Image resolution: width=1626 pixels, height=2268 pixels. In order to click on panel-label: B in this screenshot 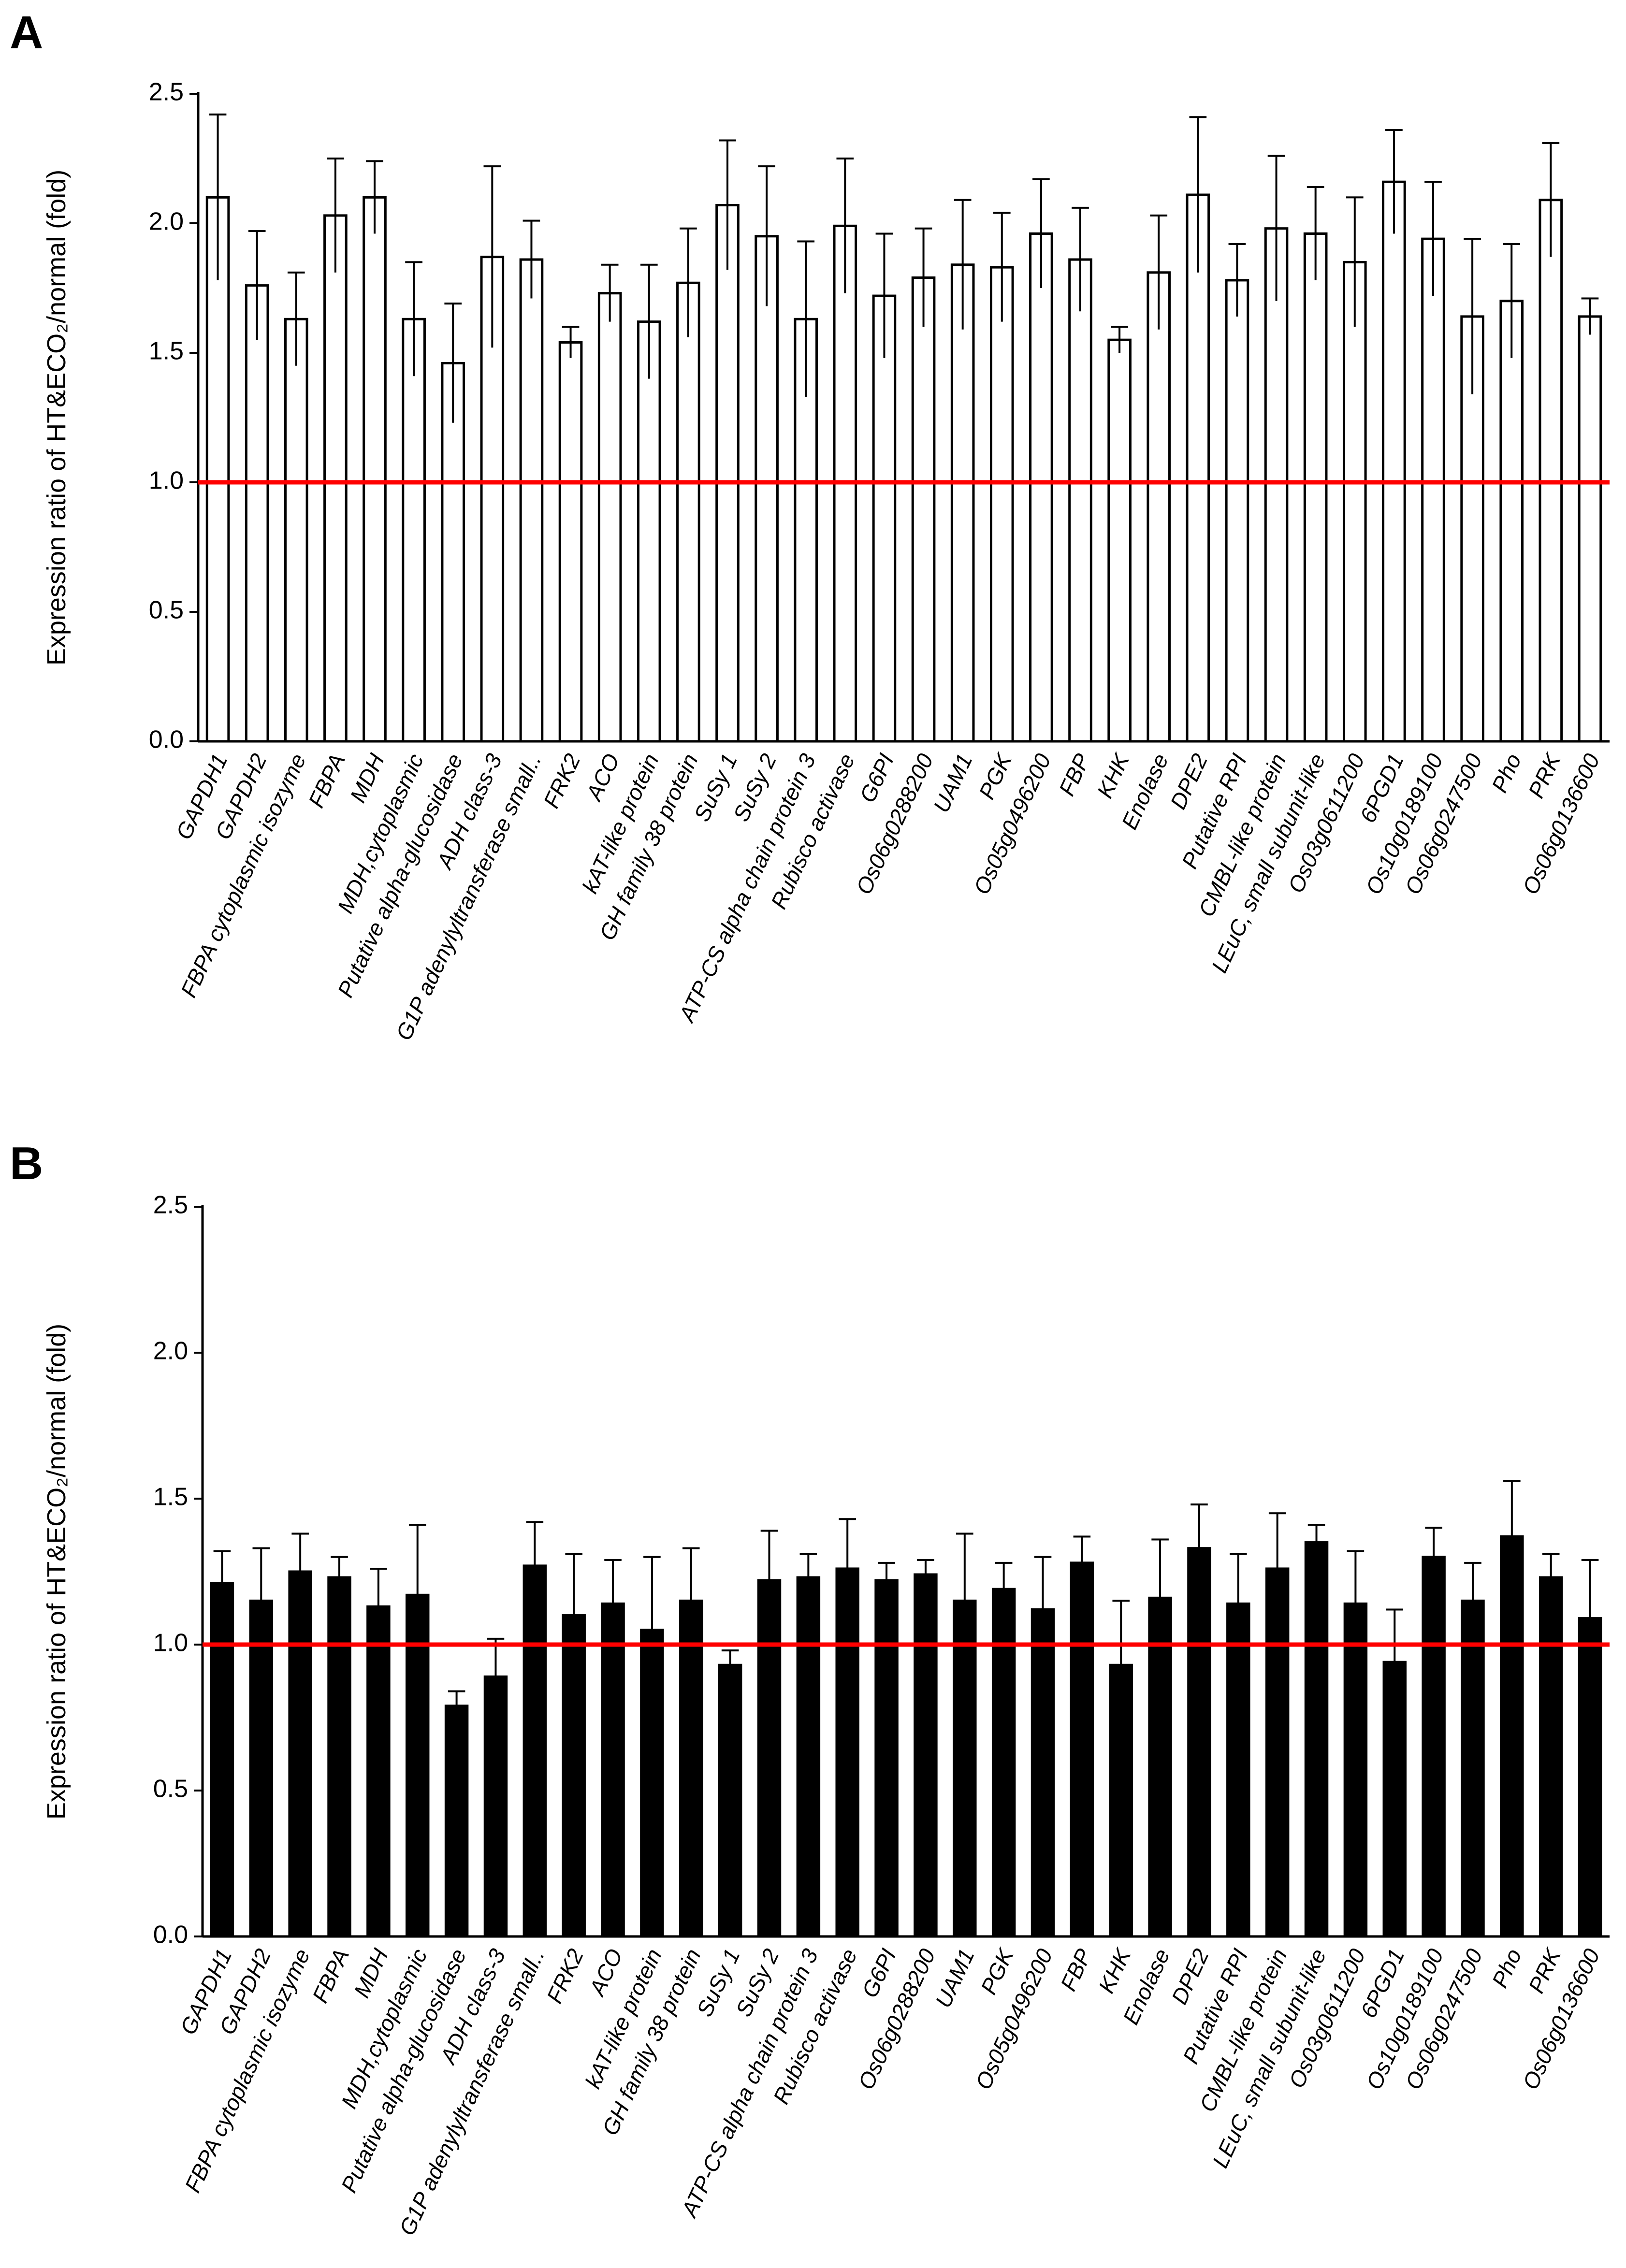, I will do `click(26, 1163)`.